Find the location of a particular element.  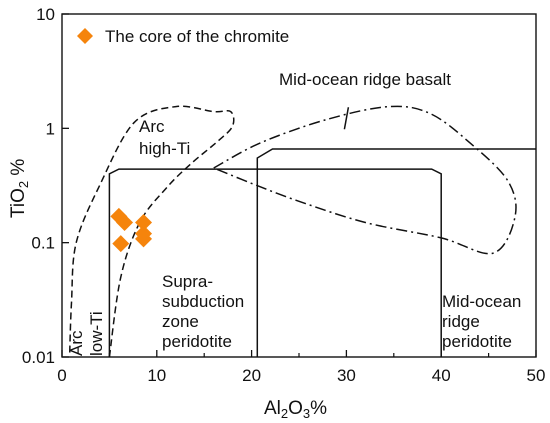

morb-label-leader is located at coordinates (346, 118).